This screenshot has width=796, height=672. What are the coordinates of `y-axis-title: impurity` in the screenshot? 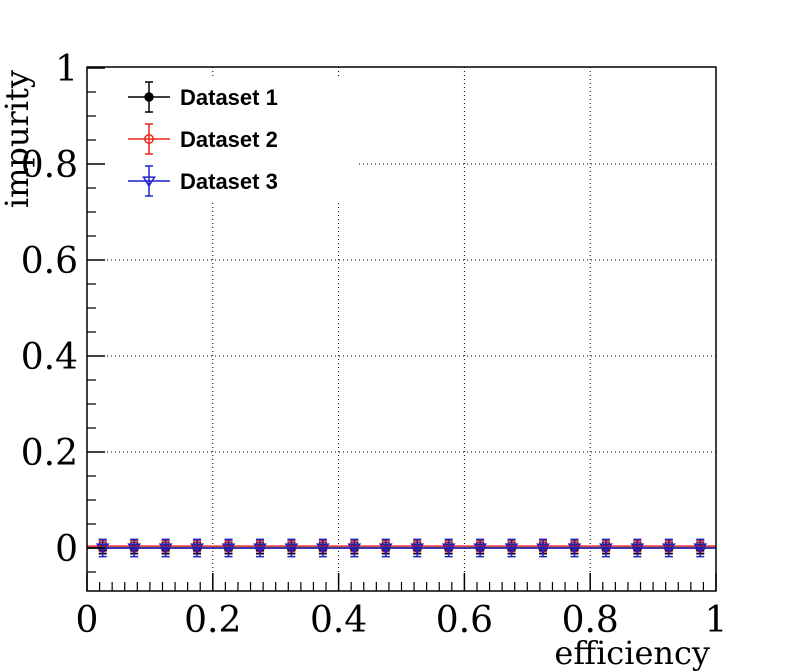 It's located at (18, 139).